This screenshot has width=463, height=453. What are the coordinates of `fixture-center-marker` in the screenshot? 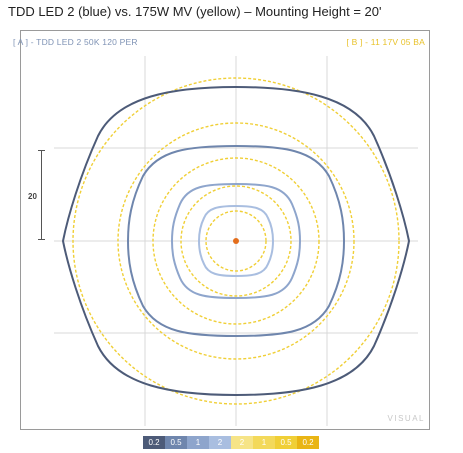 It's located at (236, 241).